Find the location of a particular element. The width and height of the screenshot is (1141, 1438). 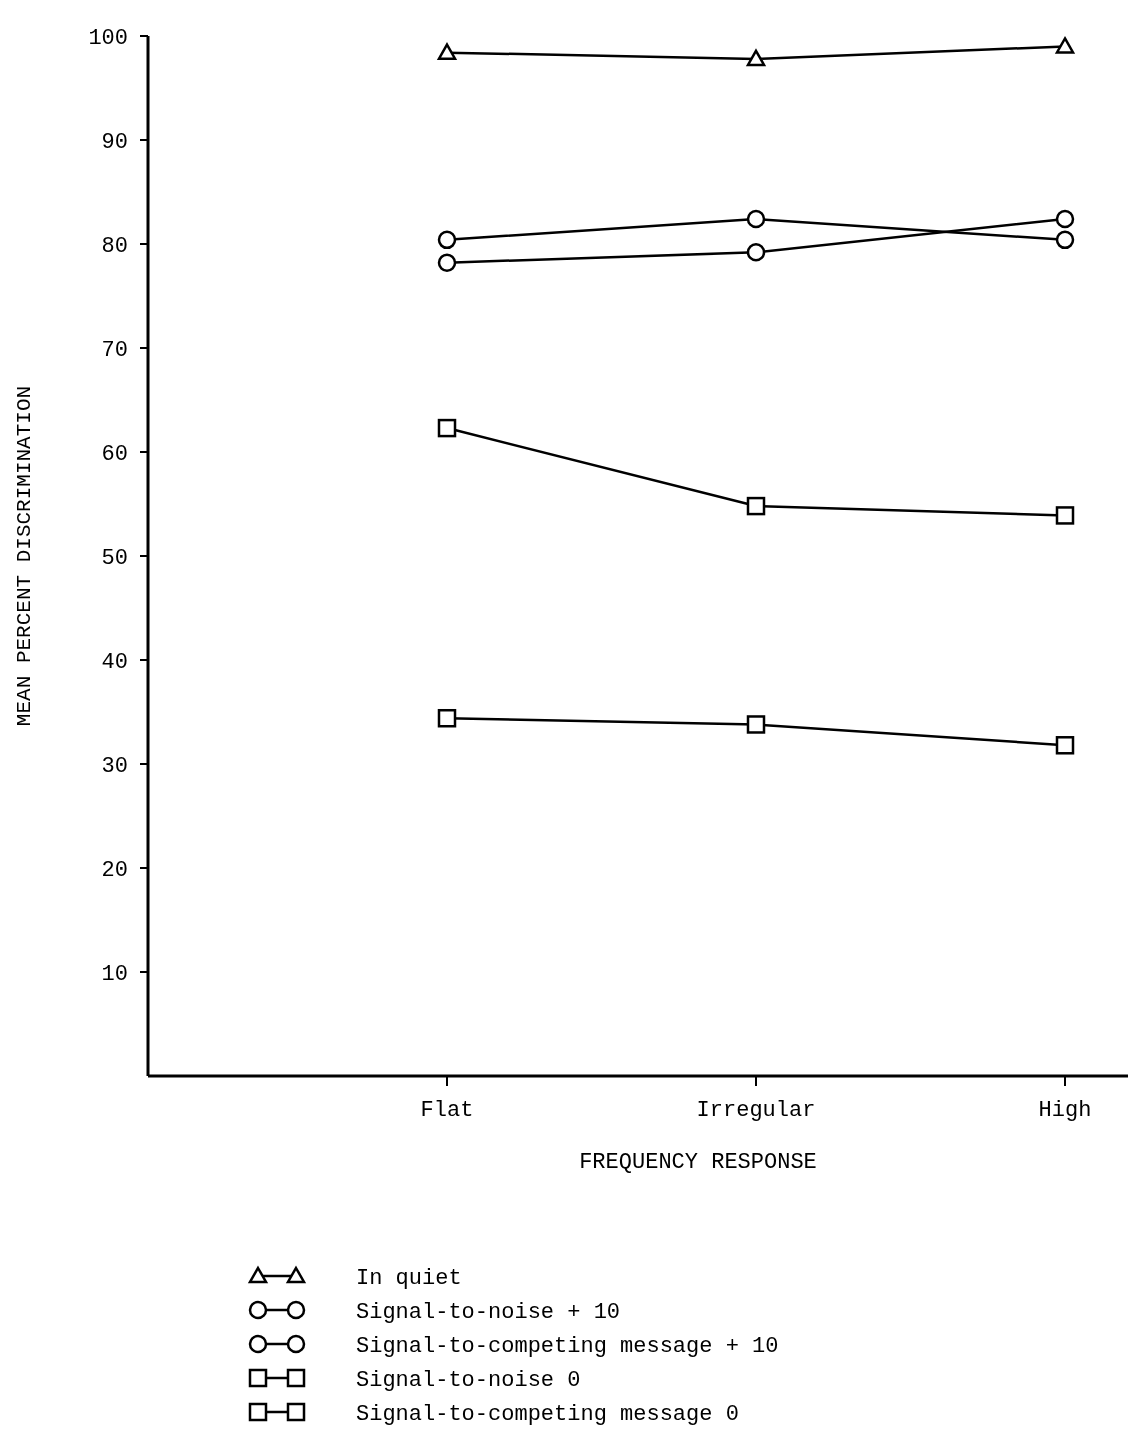

x-tick-label: Flat is located at coordinates (447, 1110).